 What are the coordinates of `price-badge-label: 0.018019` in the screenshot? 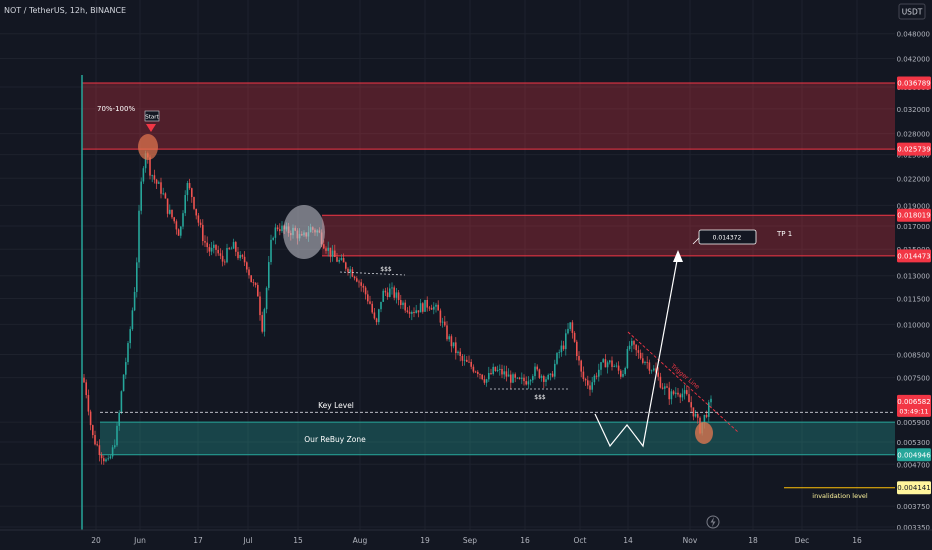 It's located at (913, 216).